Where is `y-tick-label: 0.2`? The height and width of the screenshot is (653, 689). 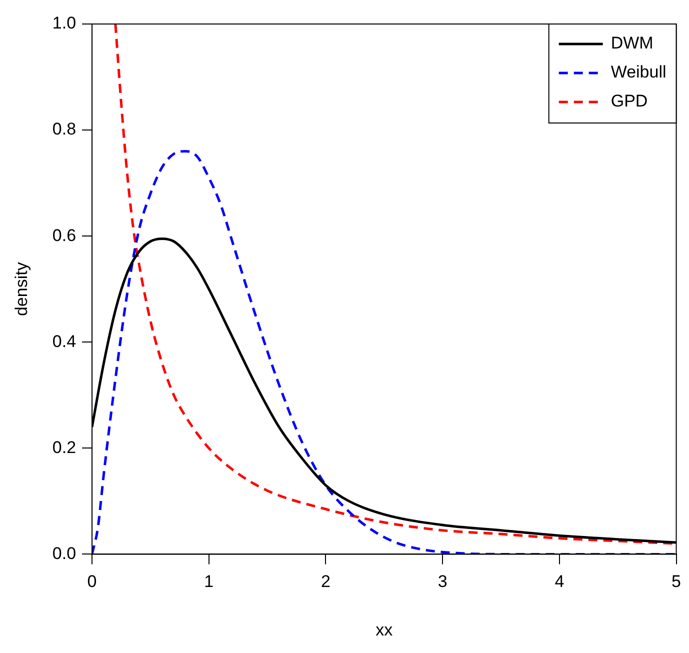 y-tick-label: 0.2 is located at coordinates (64, 447).